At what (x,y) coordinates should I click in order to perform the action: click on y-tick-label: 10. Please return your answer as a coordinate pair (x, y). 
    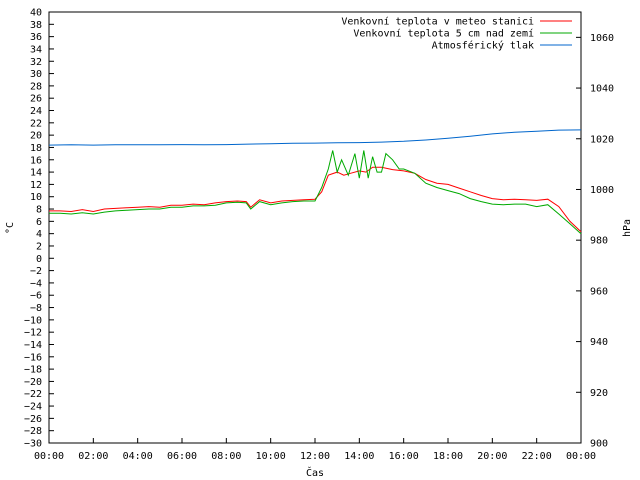
    Looking at the image, I should click on (36, 197).